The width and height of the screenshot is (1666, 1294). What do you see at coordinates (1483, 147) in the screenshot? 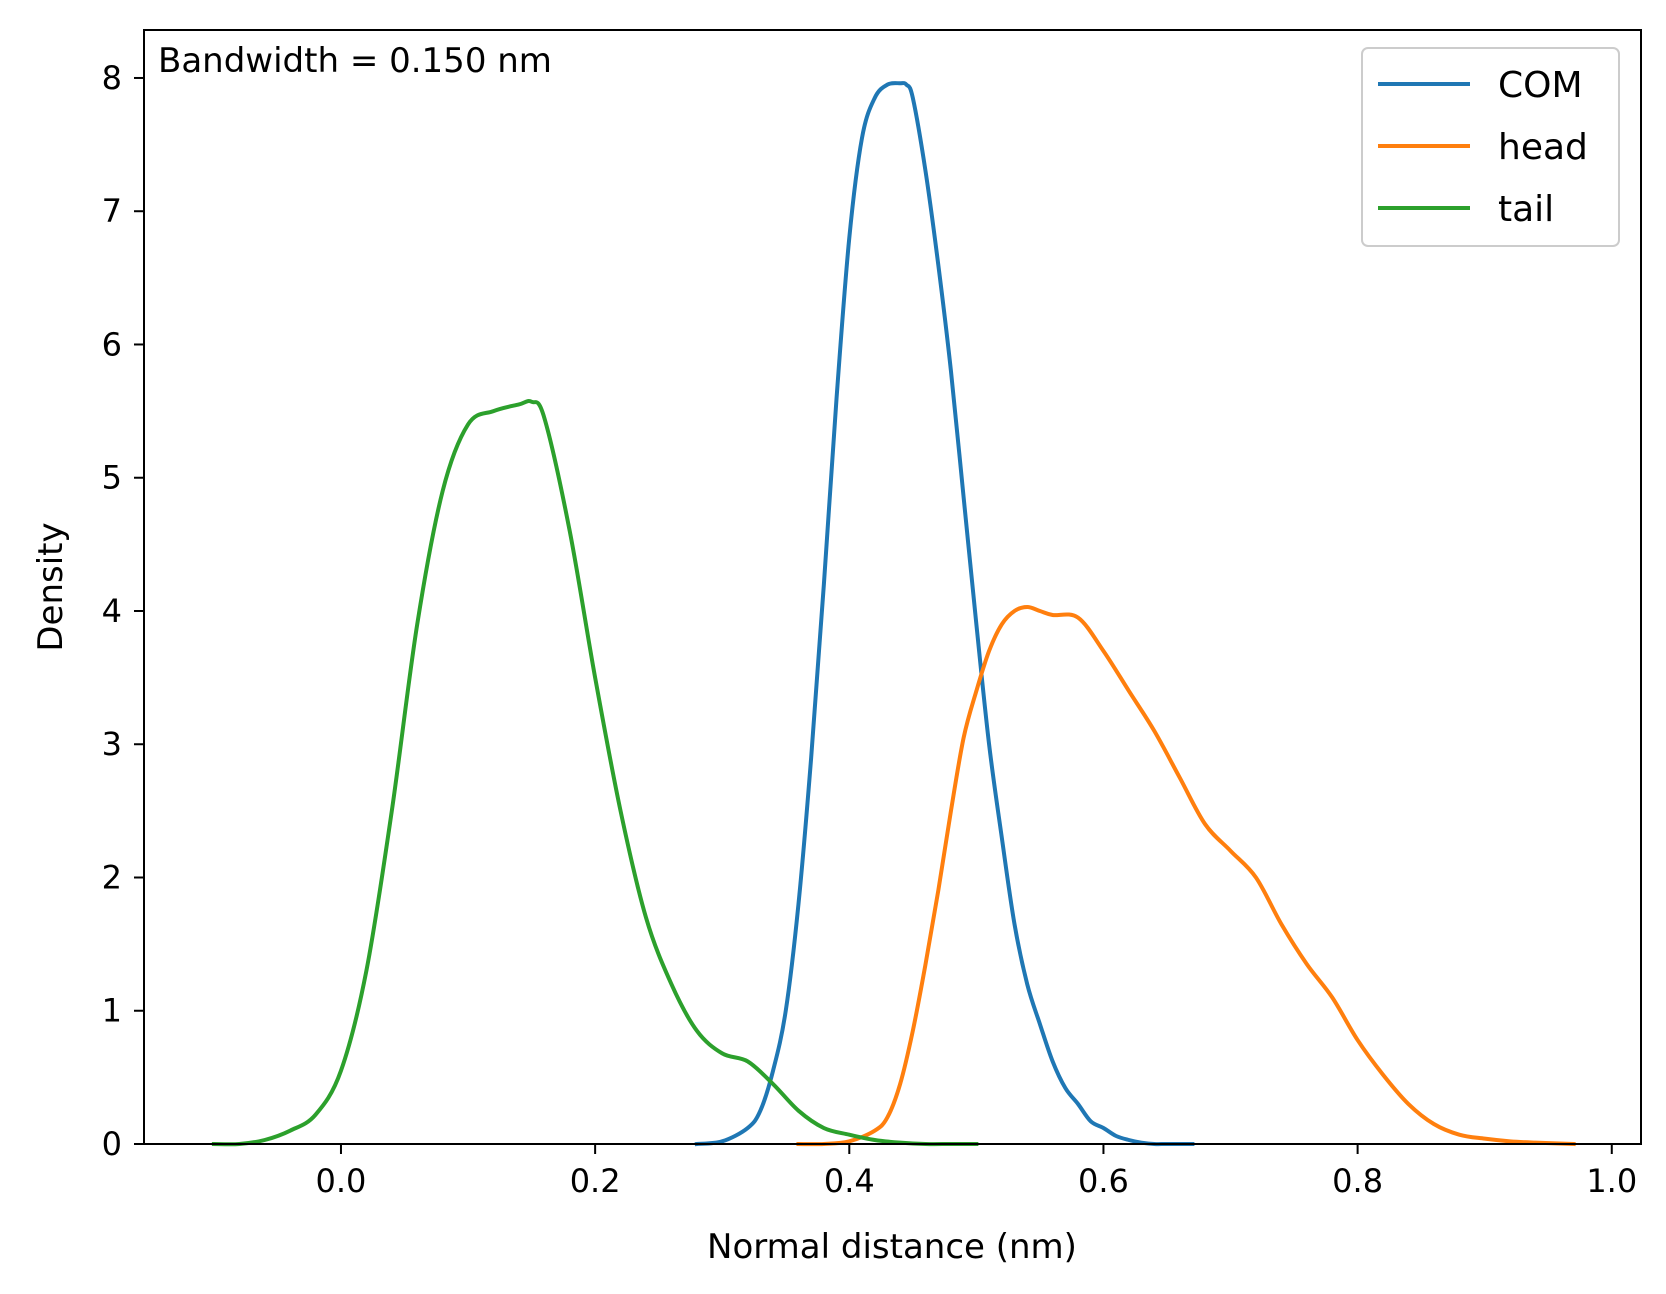
I see `legend-items: COM head tail` at bounding box center [1483, 147].